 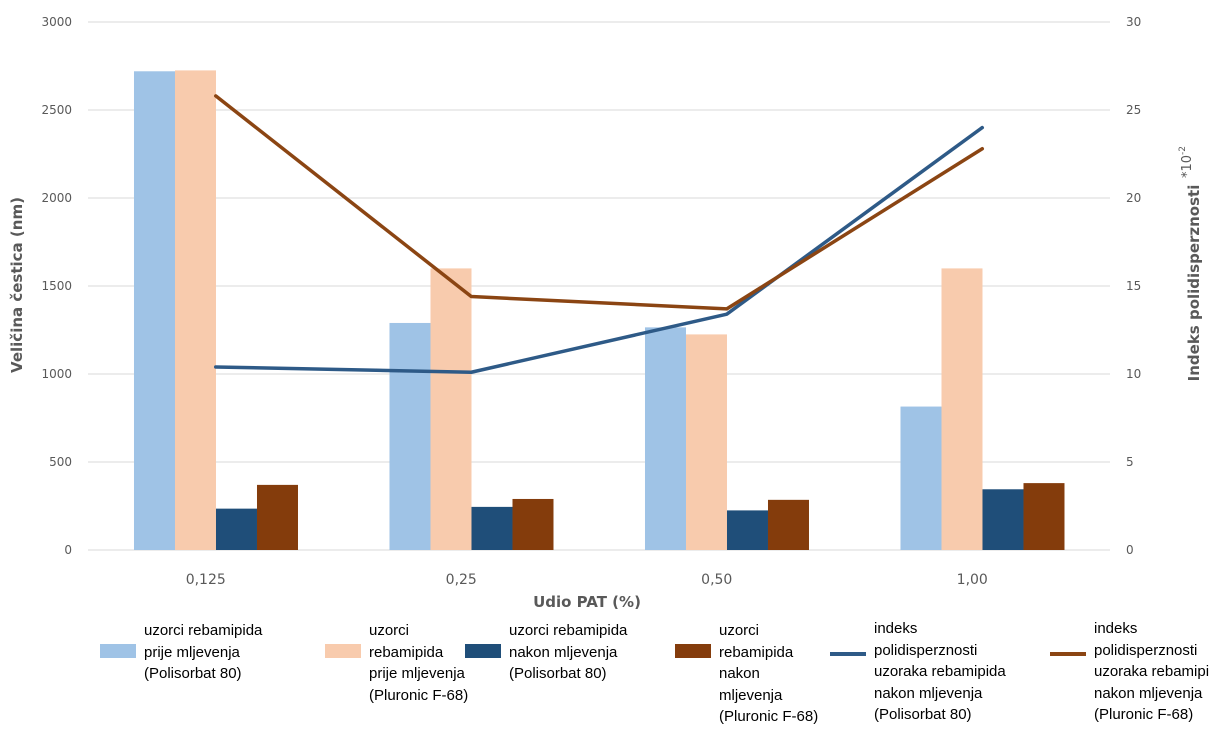 I want to click on svg-text: *10-2, so click(x=1186, y=162).